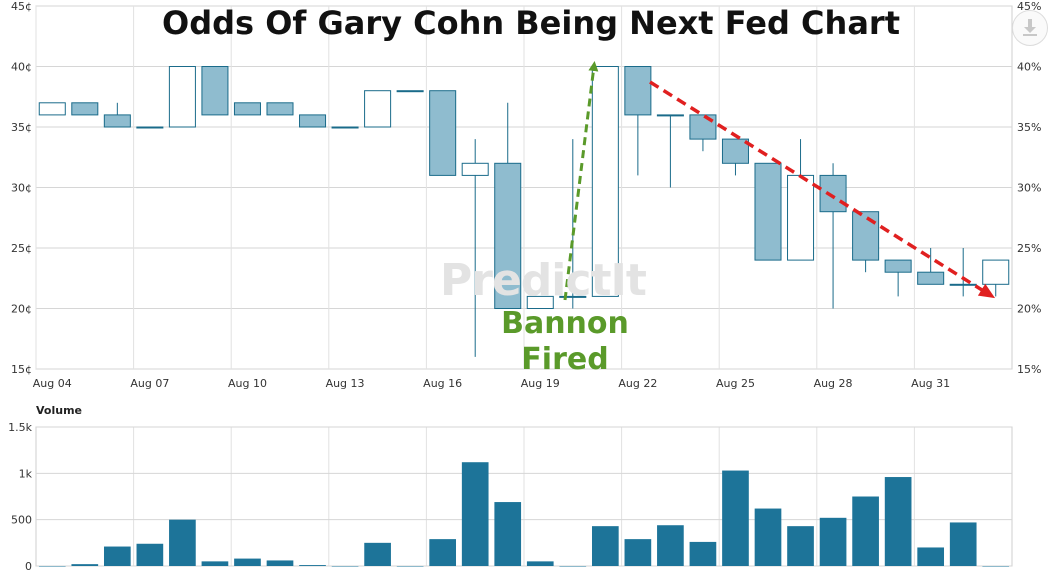 This screenshot has width=1062, height=571. I want to click on price-axis-right: 15% 20% 25% 30% 35% 40% 45%, so click(1029, 188).